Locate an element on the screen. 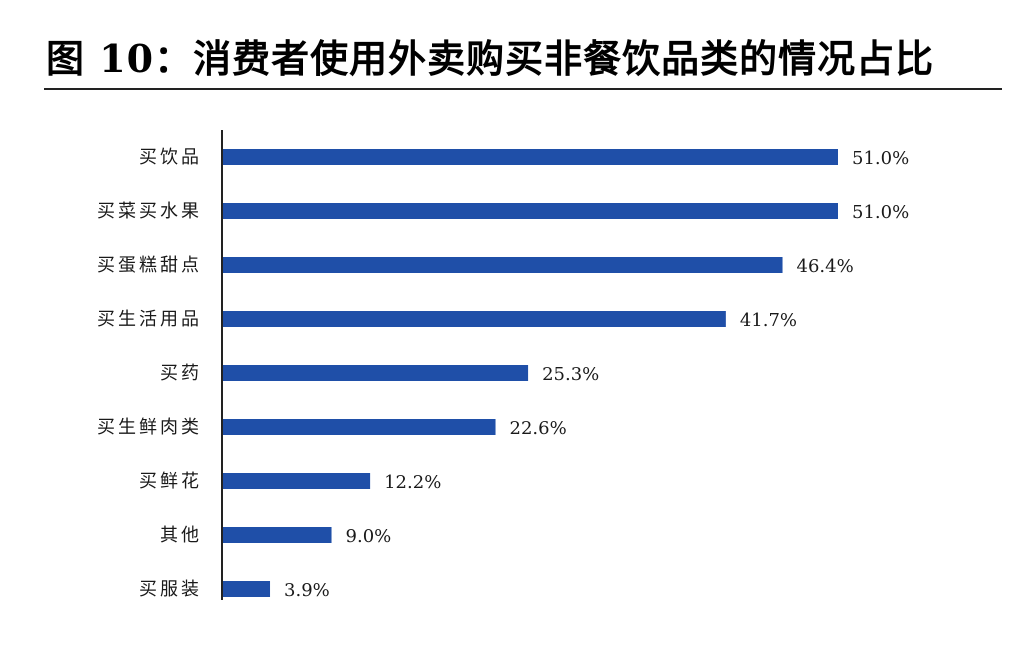 The width and height of the screenshot is (1024, 649). category-label-6: 买生鲜肉类 is located at coordinates (149, 427).